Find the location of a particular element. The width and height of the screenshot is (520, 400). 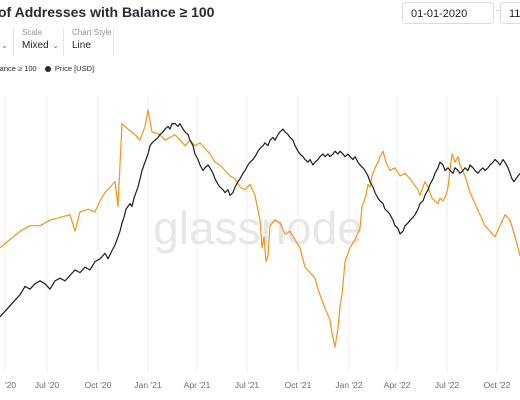

legend-item-orange-series: lance ≥ 100 is located at coordinates (18, 68).